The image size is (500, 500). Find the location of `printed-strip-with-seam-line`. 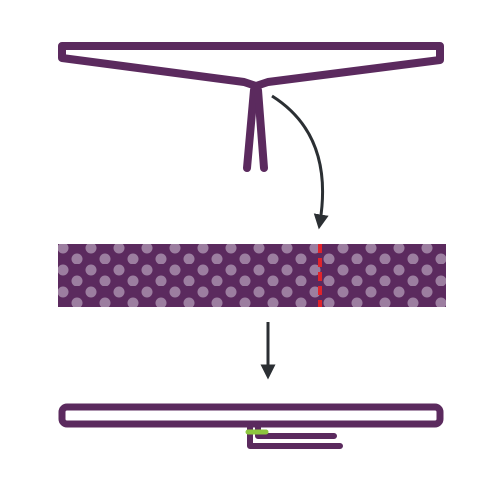

printed-strip-with-seam-line is located at coordinates (252, 275).